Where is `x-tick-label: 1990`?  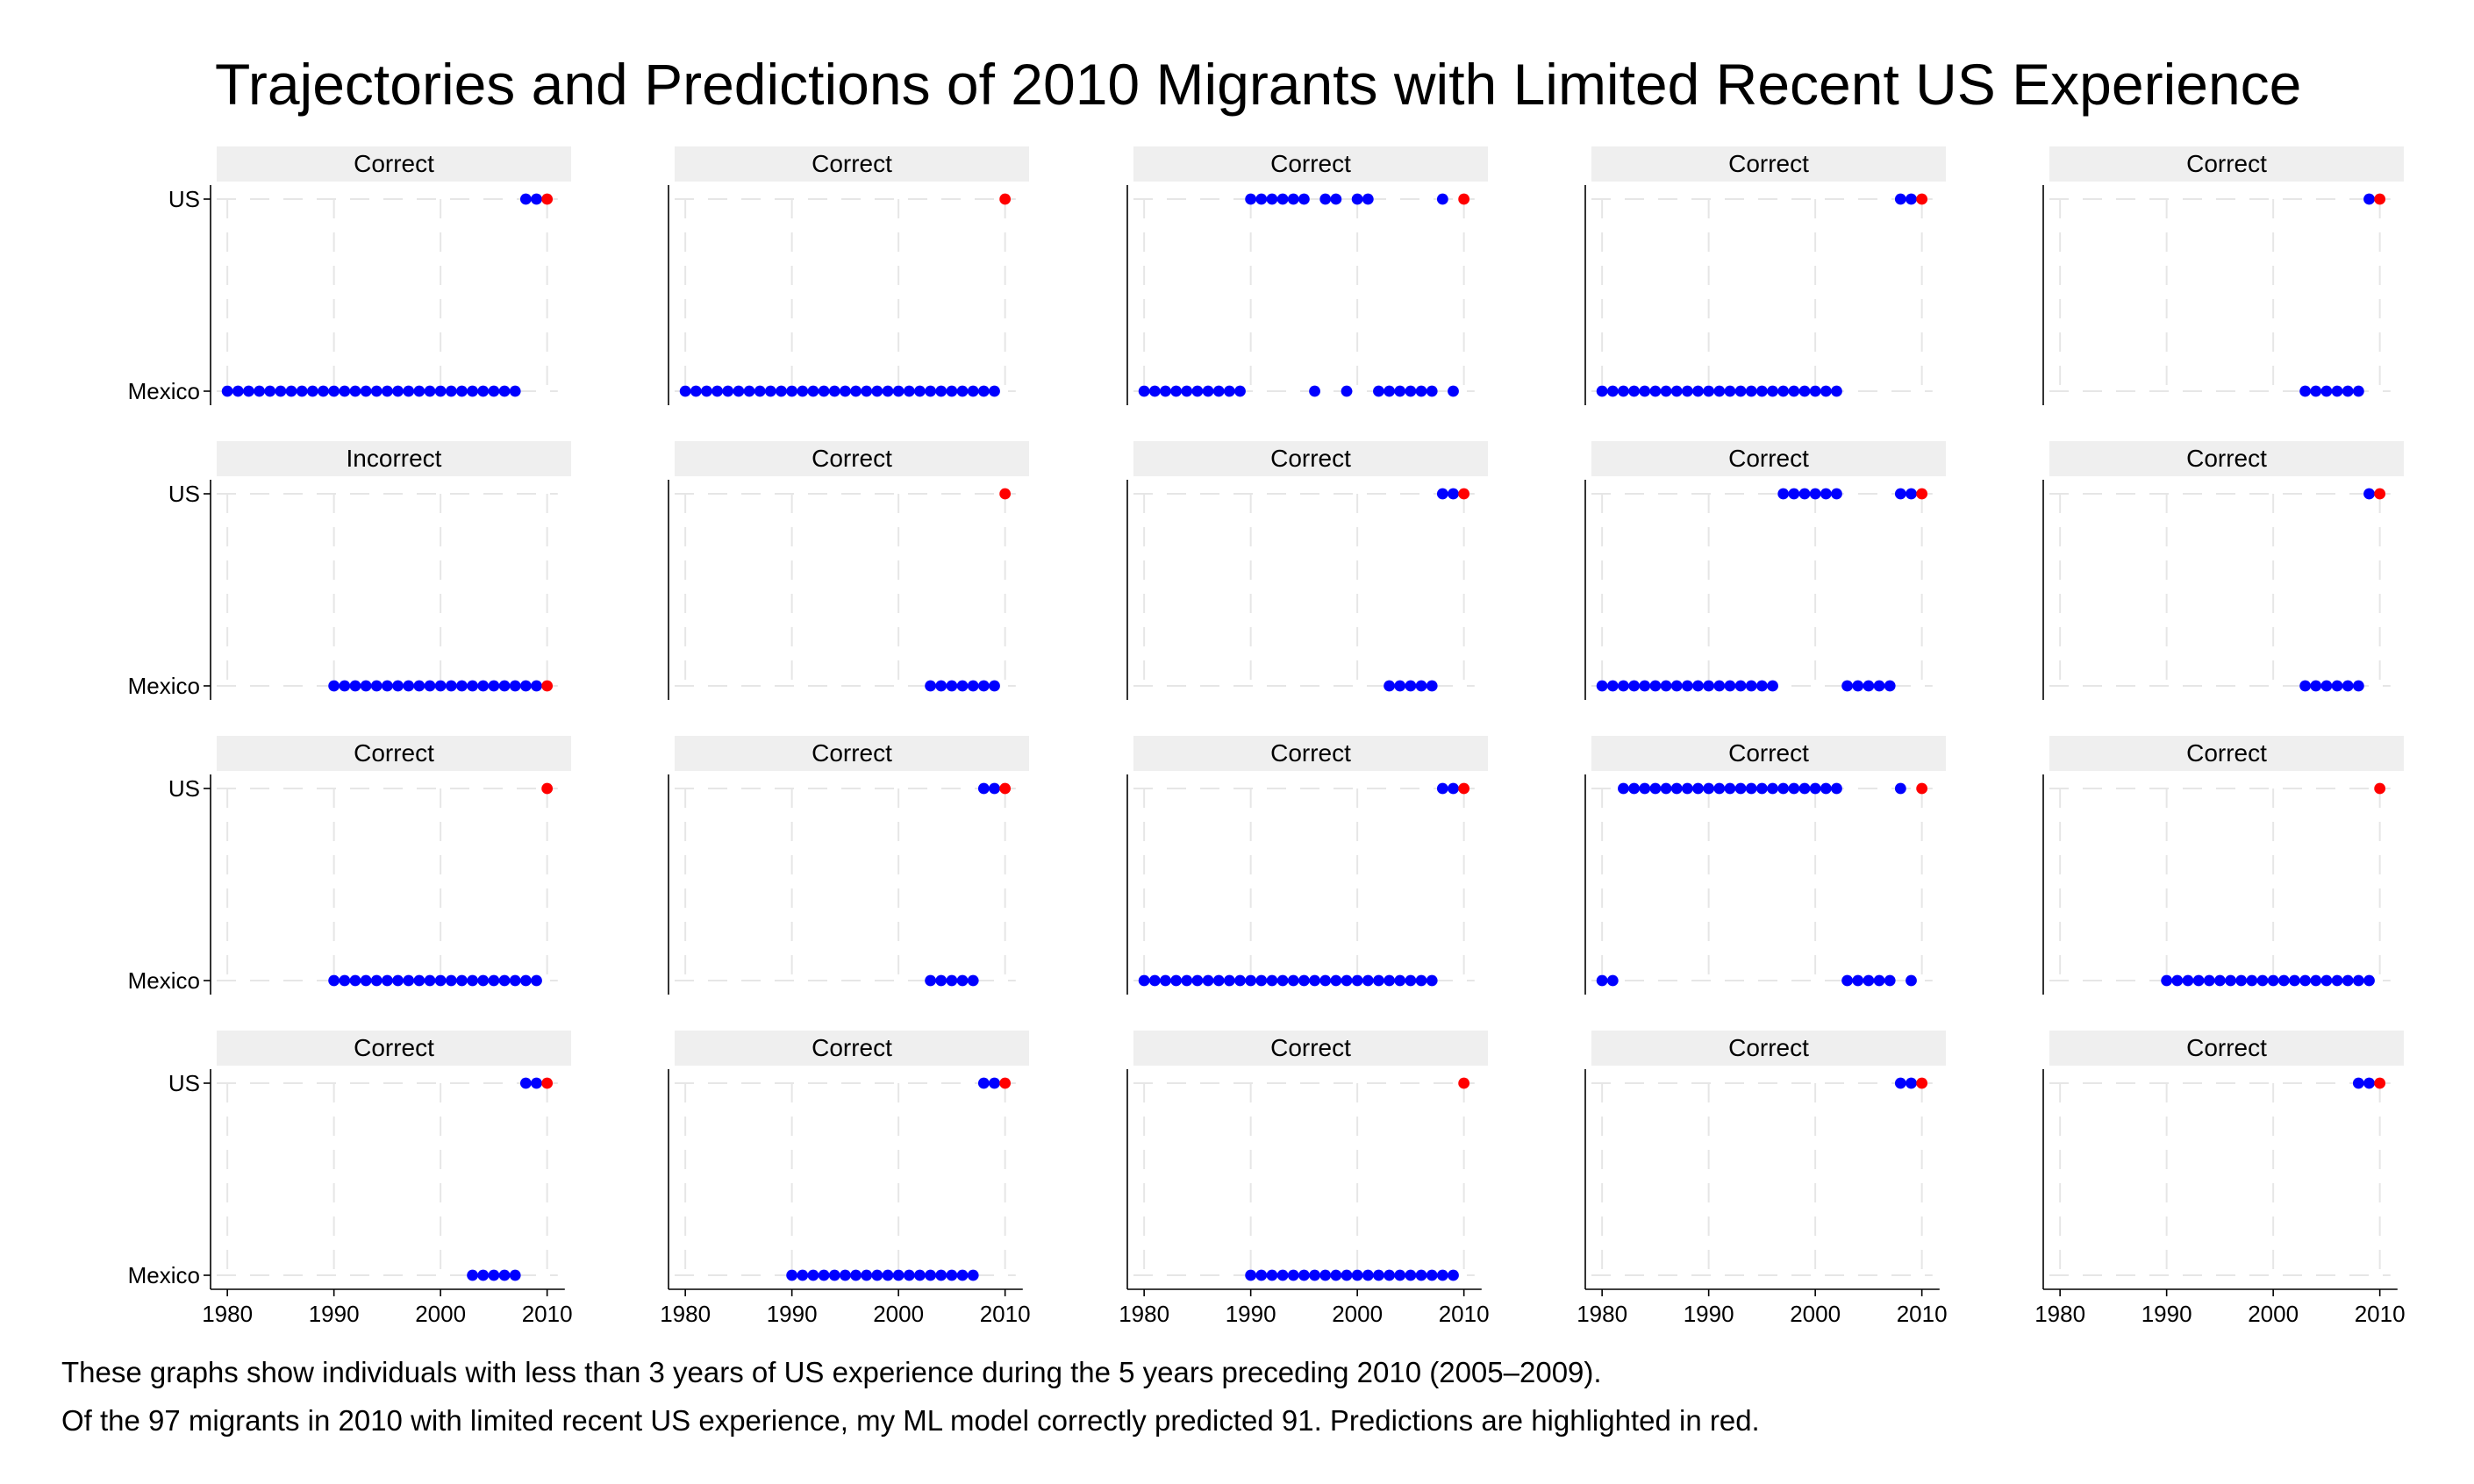 x-tick-label: 1990 is located at coordinates (1709, 1314).